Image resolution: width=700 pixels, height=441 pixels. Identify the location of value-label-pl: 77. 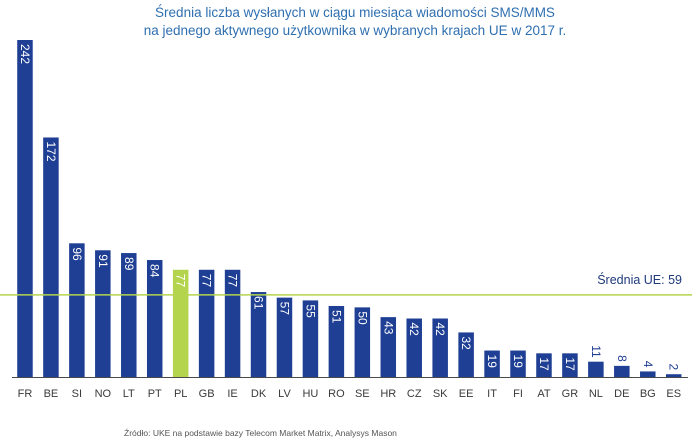
(181, 281).